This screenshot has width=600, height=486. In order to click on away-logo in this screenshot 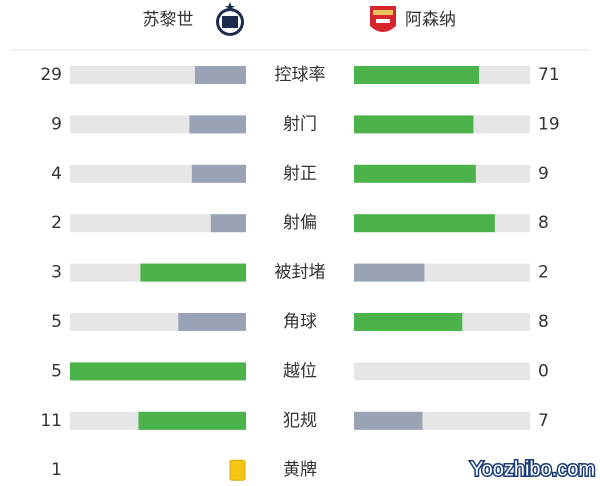, I will do `click(383, 19)`.